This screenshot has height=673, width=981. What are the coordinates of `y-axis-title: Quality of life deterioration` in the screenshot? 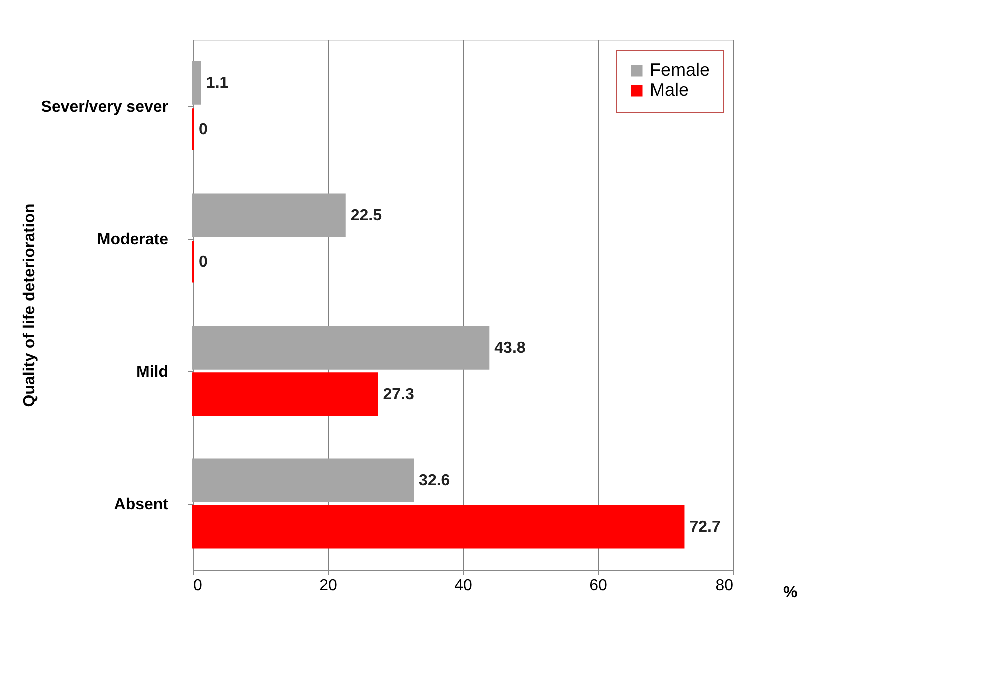 It's located at (29, 306).